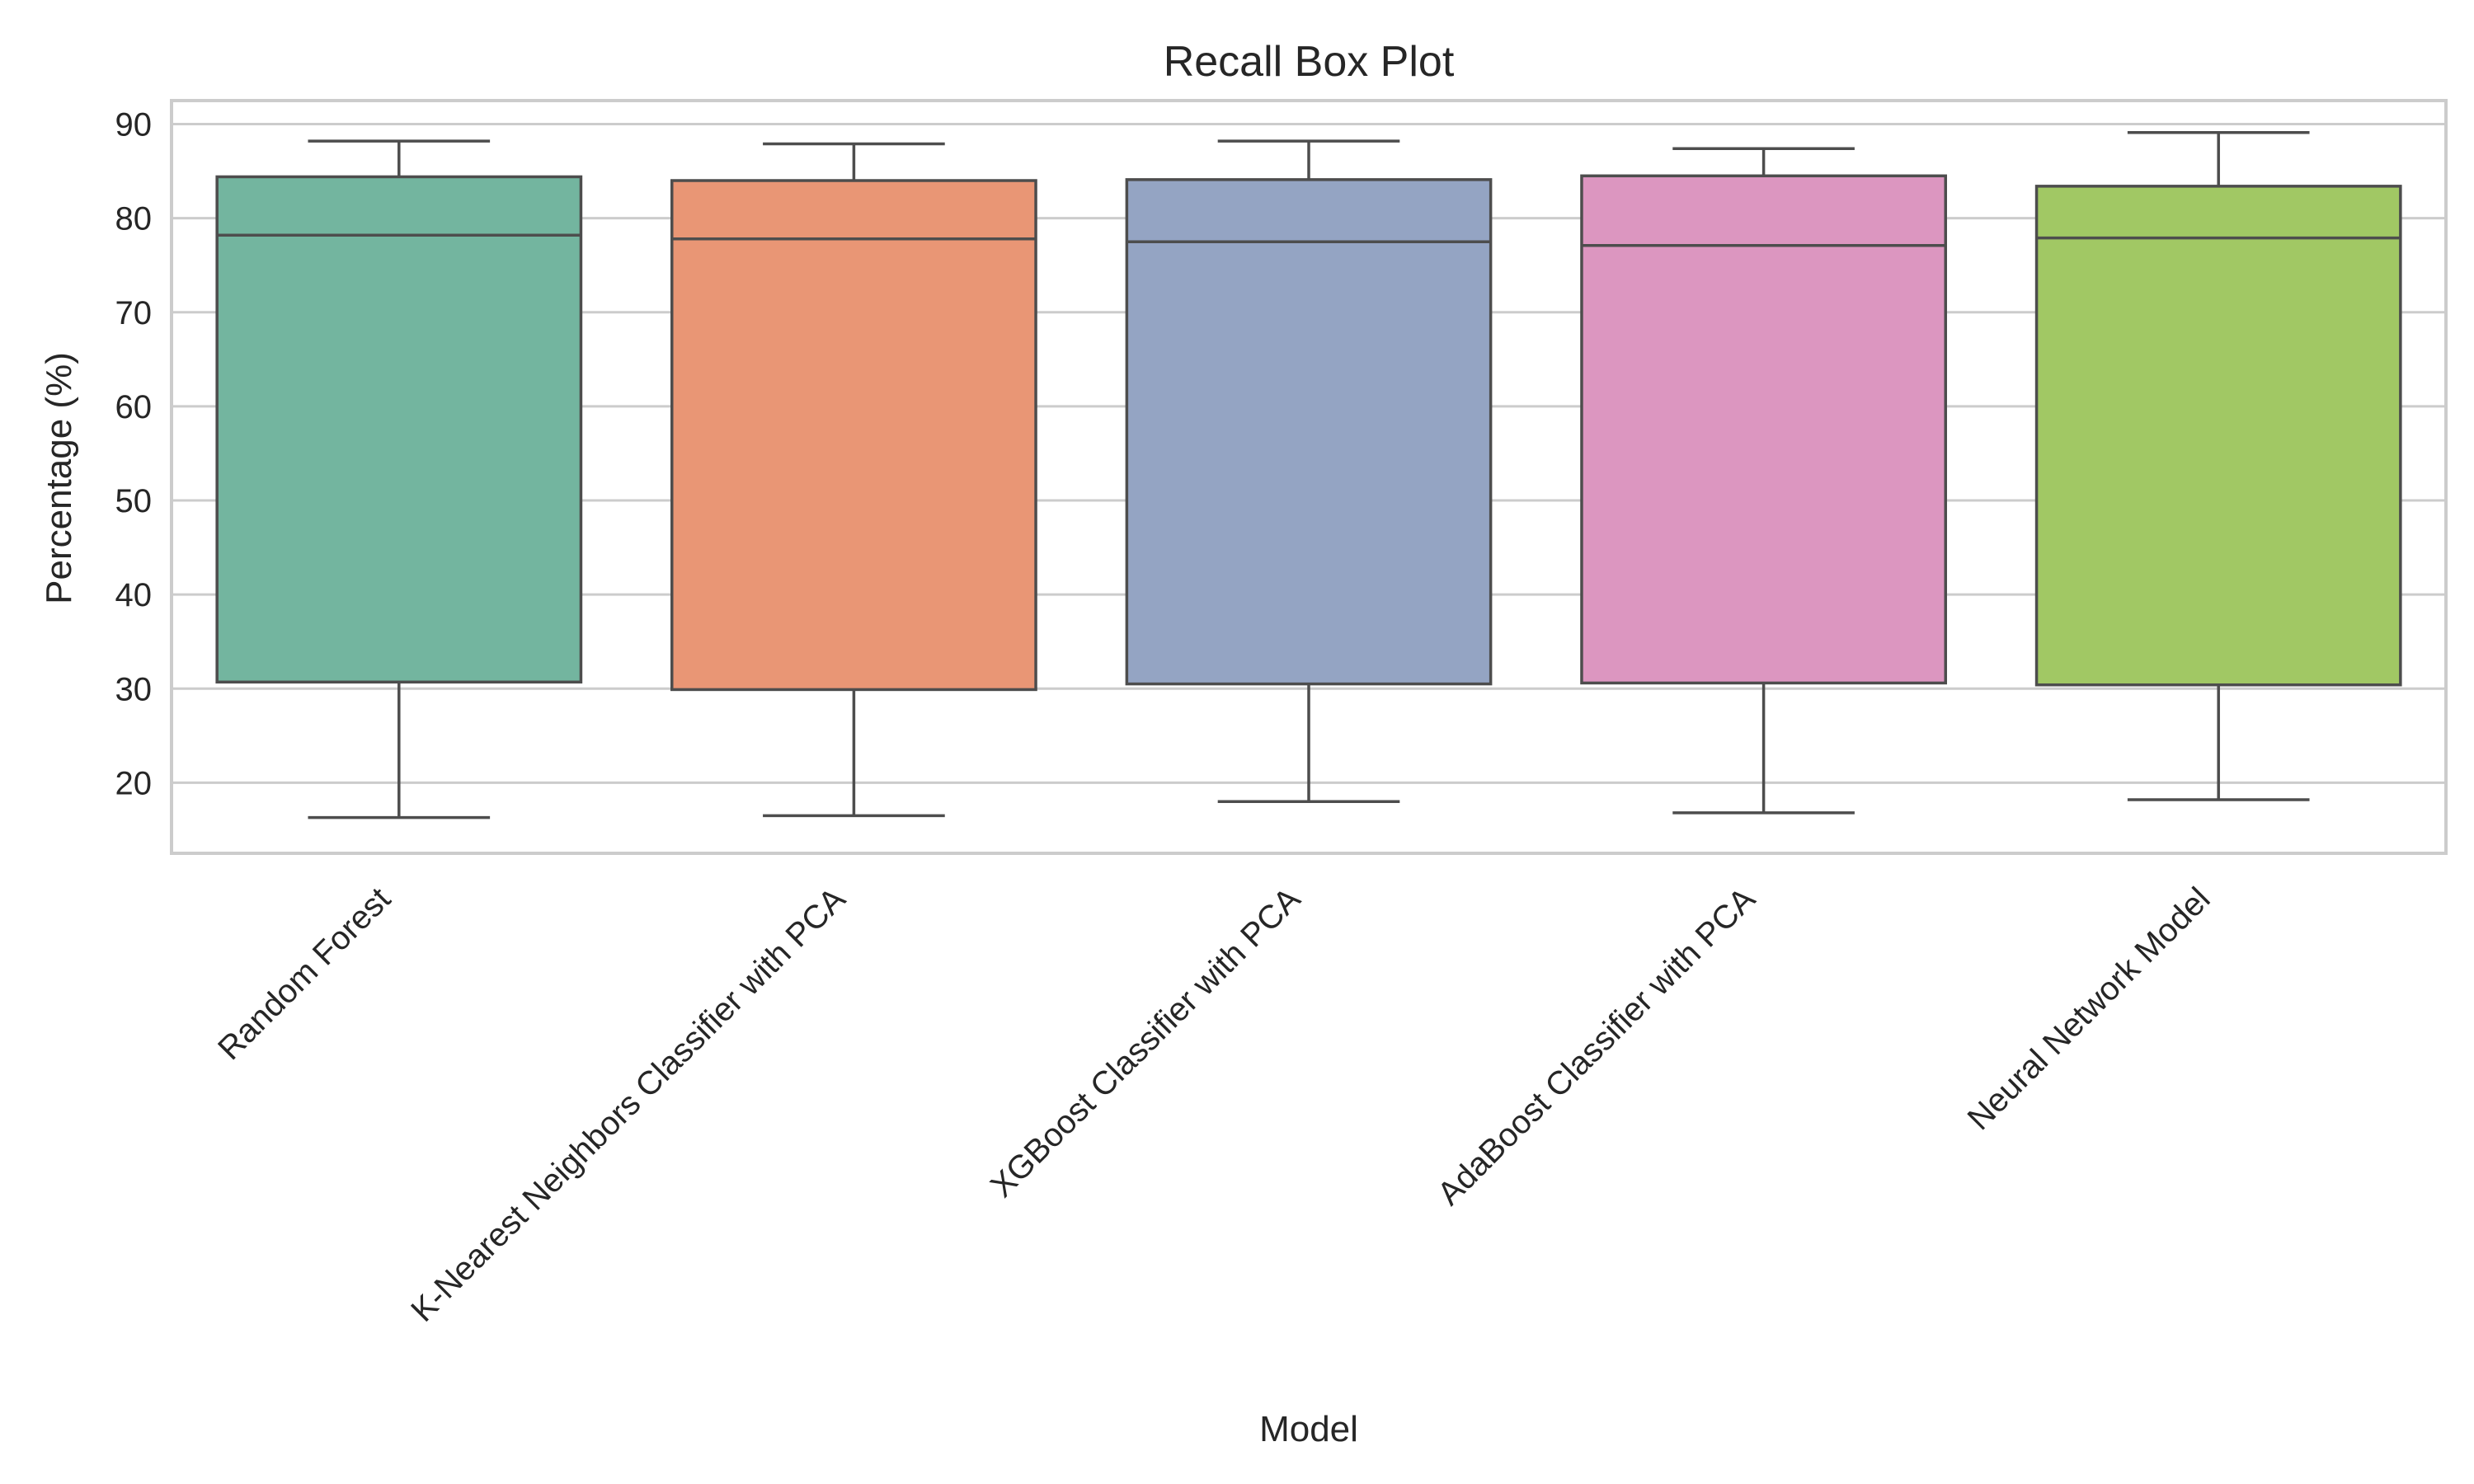  Describe the element at coordinates (1308, 1429) in the screenshot. I see `x-axis-label: Model` at that location.